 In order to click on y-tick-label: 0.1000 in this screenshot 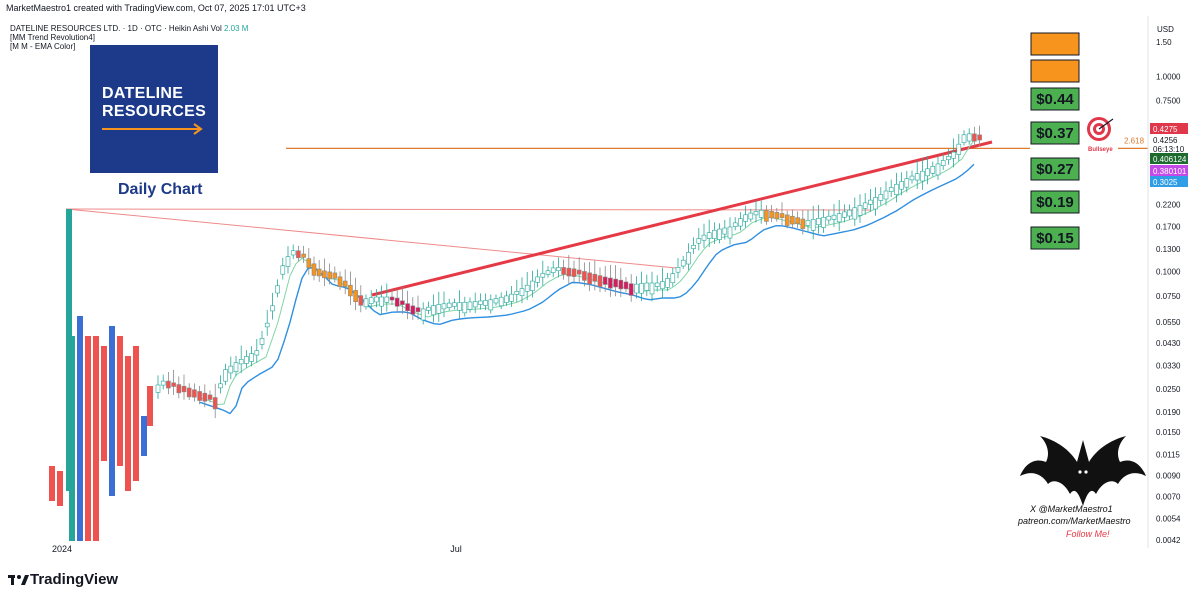, I will do `click(1168, 271)`.